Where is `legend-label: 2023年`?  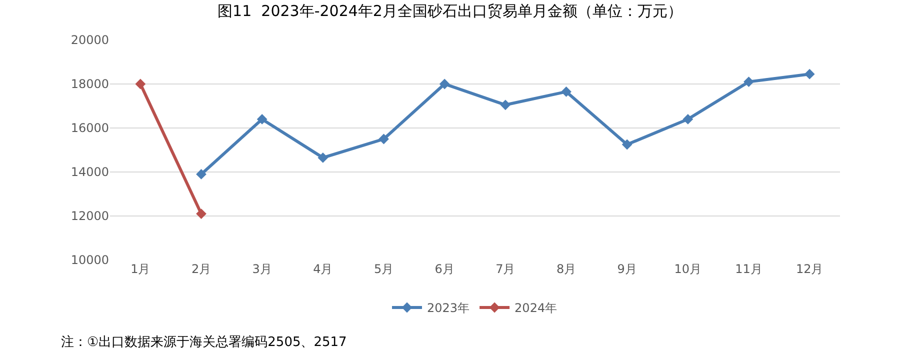 legend-label: 2023年 is located at coordinates (448, 308).